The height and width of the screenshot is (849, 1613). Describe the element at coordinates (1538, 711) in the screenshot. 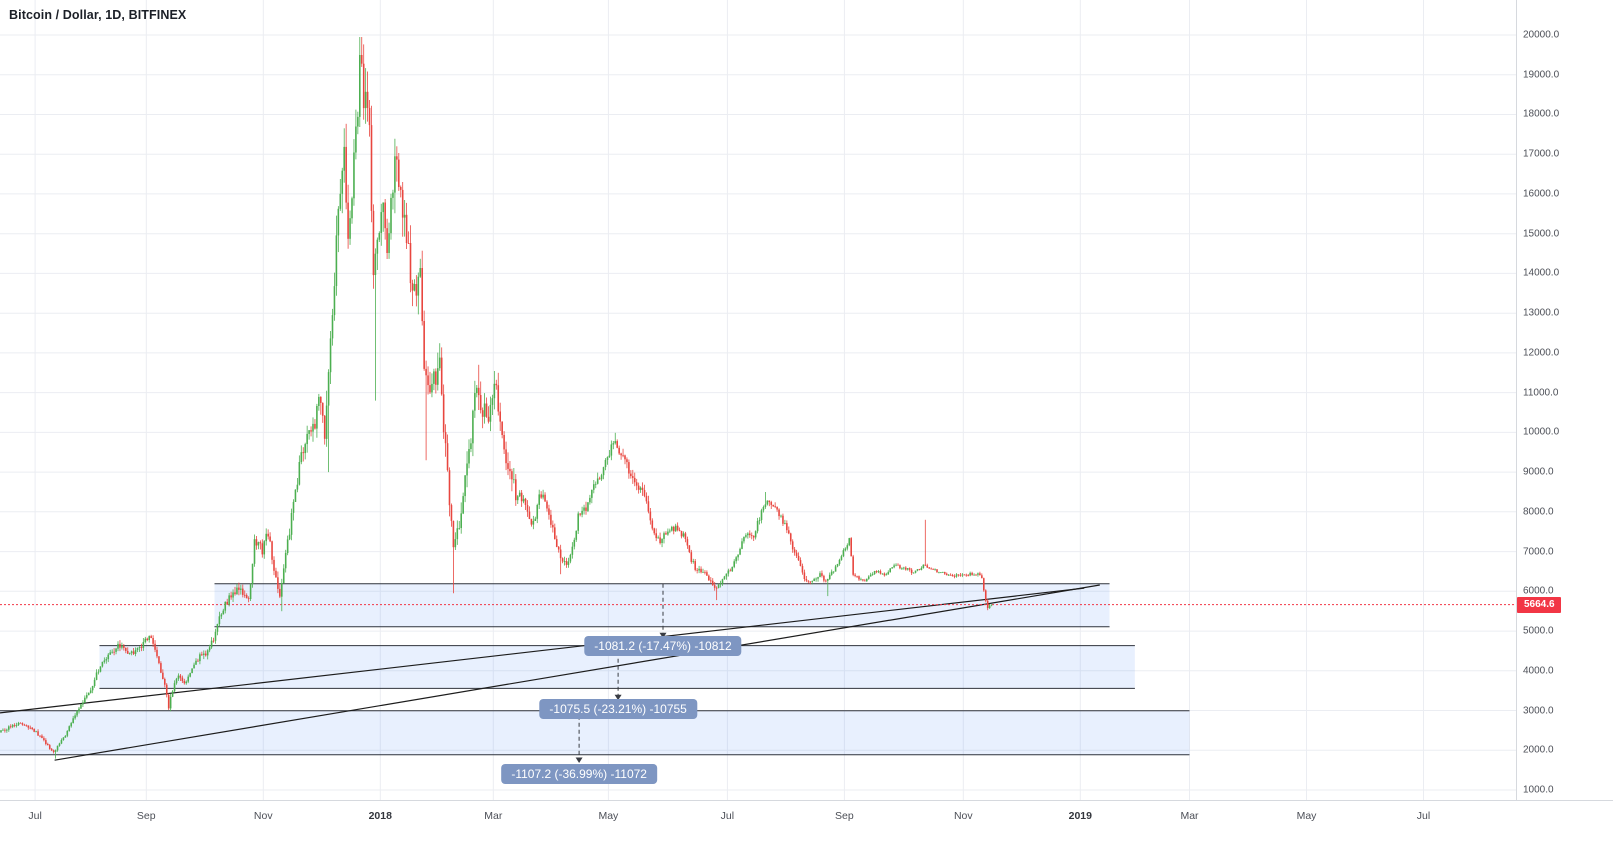

I see `price-axis-label: 3000.0` at that location.